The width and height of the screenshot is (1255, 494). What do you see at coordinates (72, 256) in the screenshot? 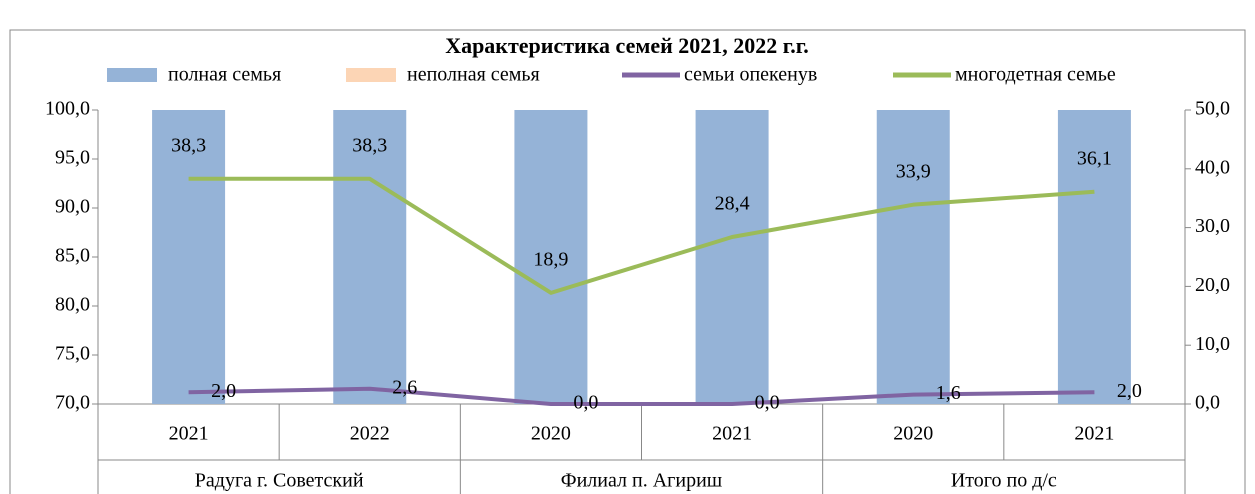
I see `y-tick-label: 85,0` at bounding box center [72, 256].